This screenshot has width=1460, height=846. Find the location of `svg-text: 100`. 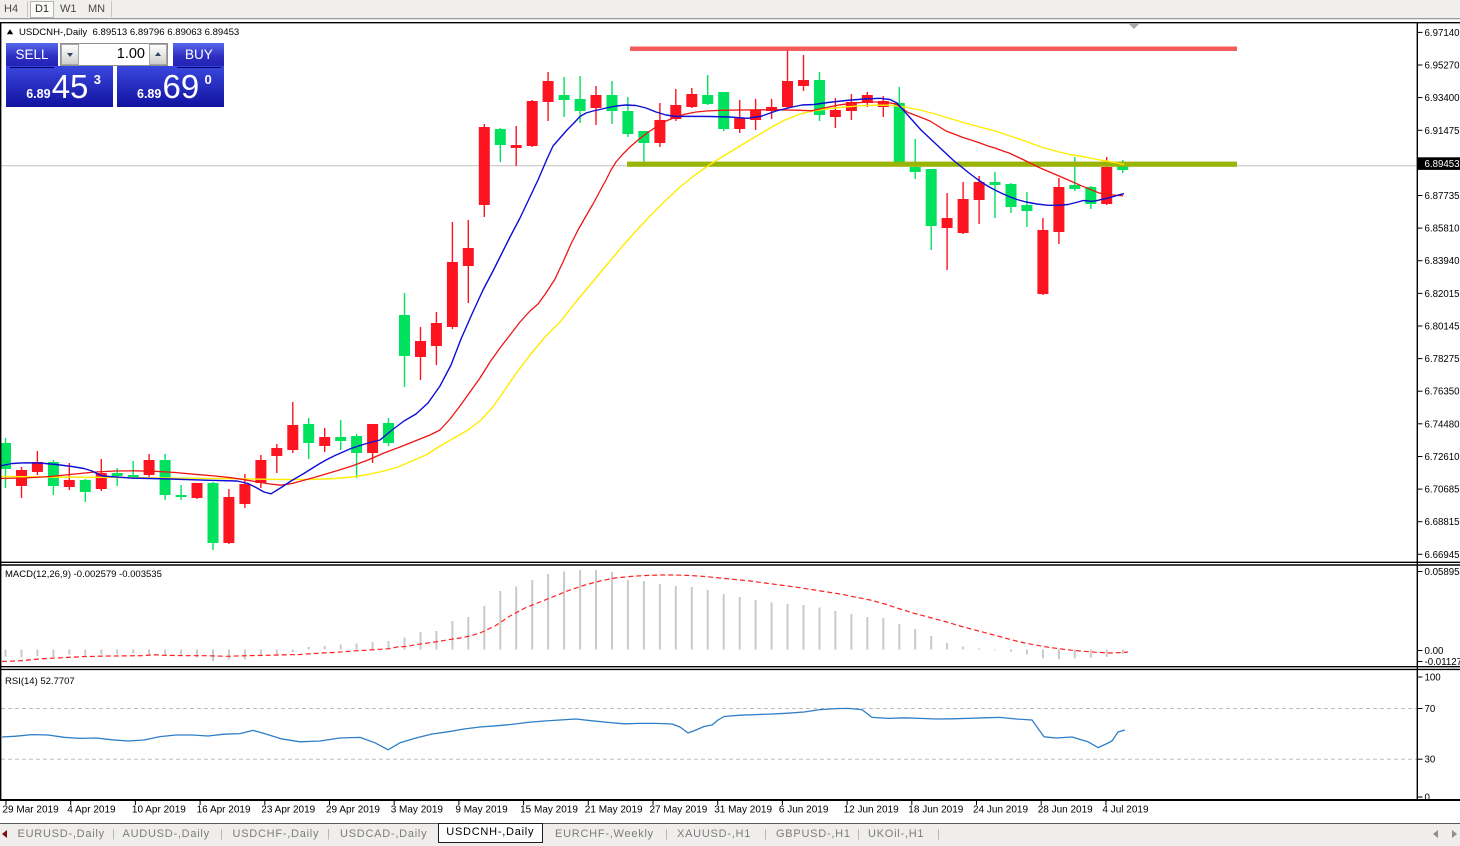

svg-text: 100 is located at coordinates (1433, 678).